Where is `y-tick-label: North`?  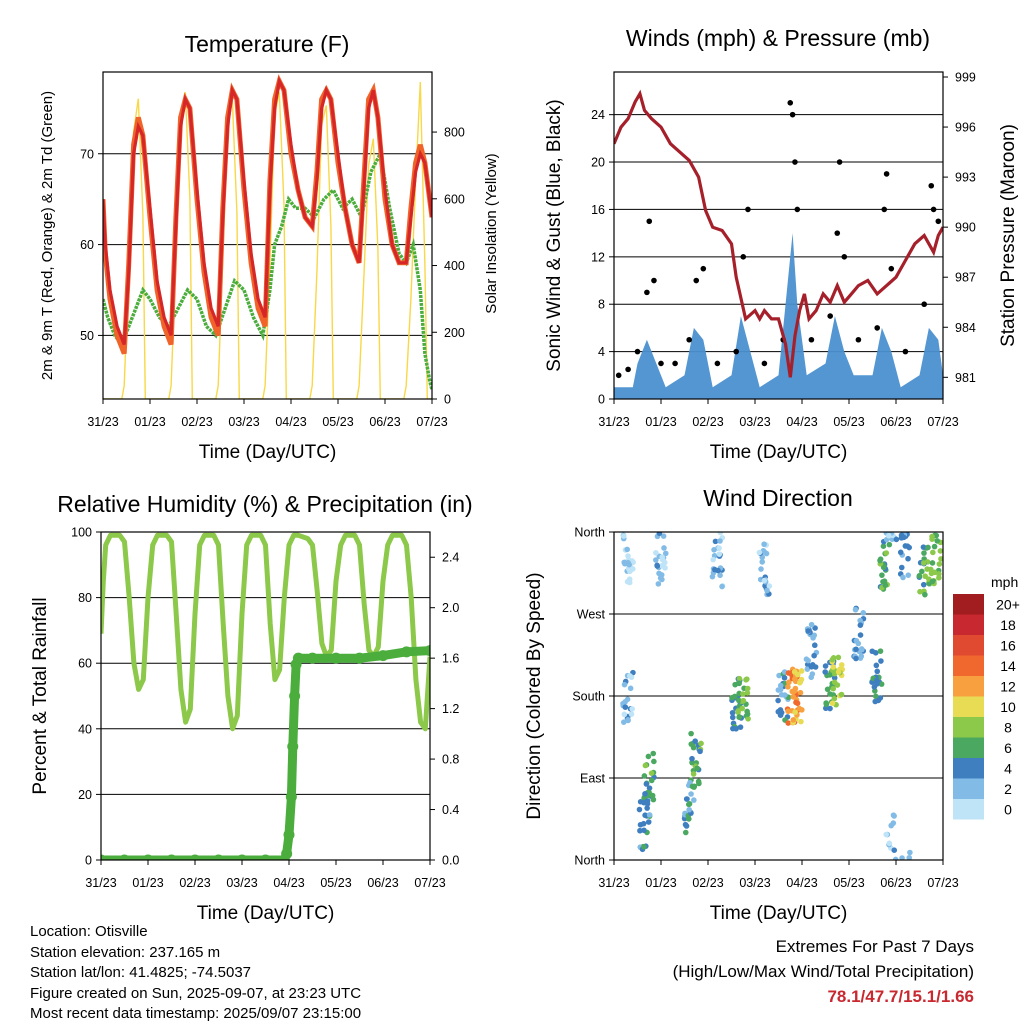 y-tick-label: North is located at coordinates (589, 861).